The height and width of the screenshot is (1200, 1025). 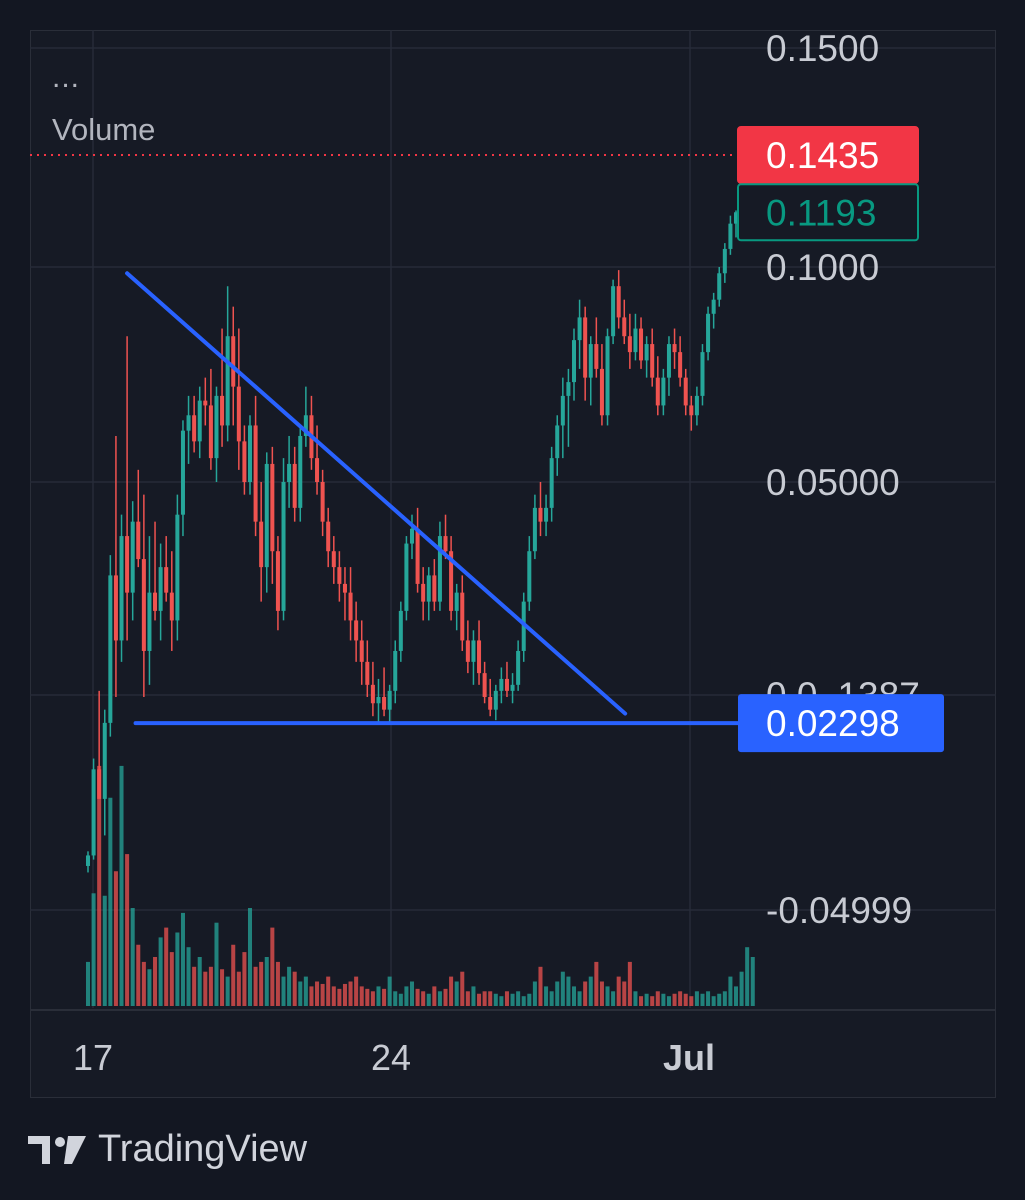 I want to click on price-labels: 0.1435 0.1193 0.02298, so click(x=840, y=439).